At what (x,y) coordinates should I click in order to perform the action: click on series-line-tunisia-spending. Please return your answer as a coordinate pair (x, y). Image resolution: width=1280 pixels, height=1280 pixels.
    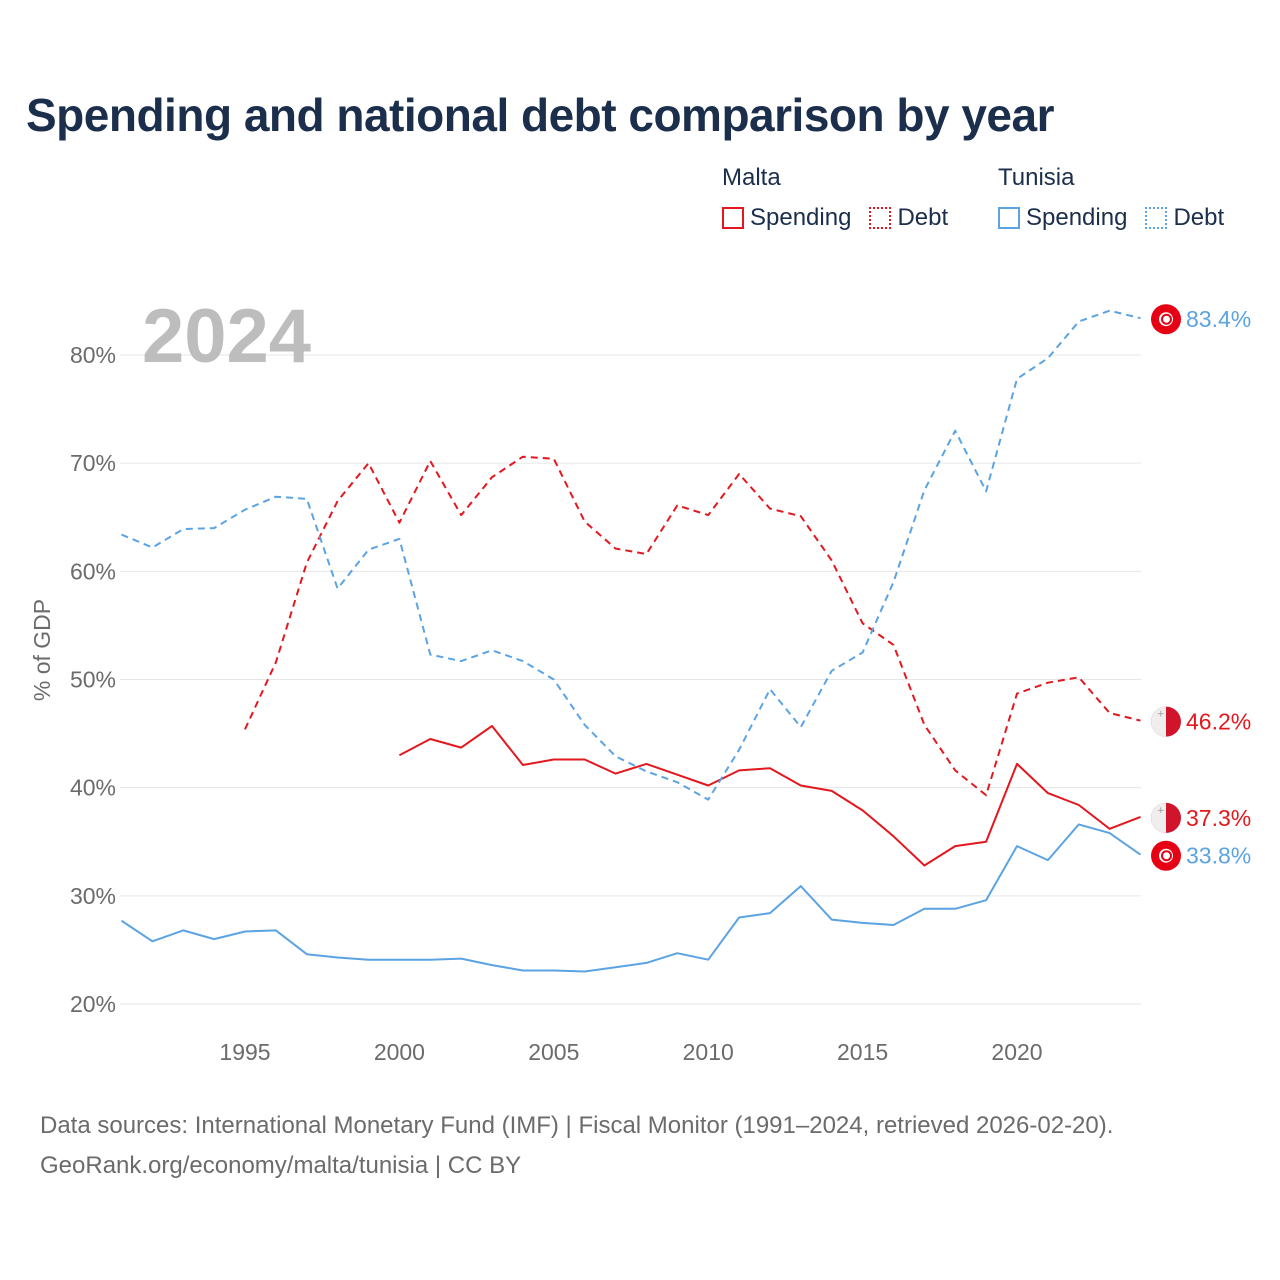
    Looking at the image, I should click on (631, 898).